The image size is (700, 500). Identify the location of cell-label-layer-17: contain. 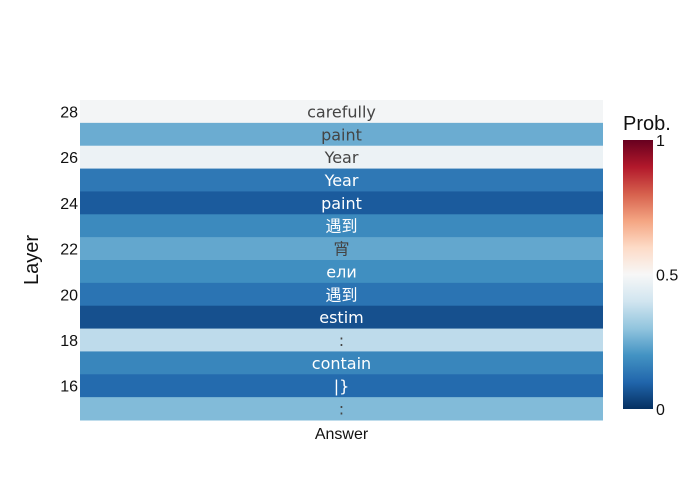
(341, 363).